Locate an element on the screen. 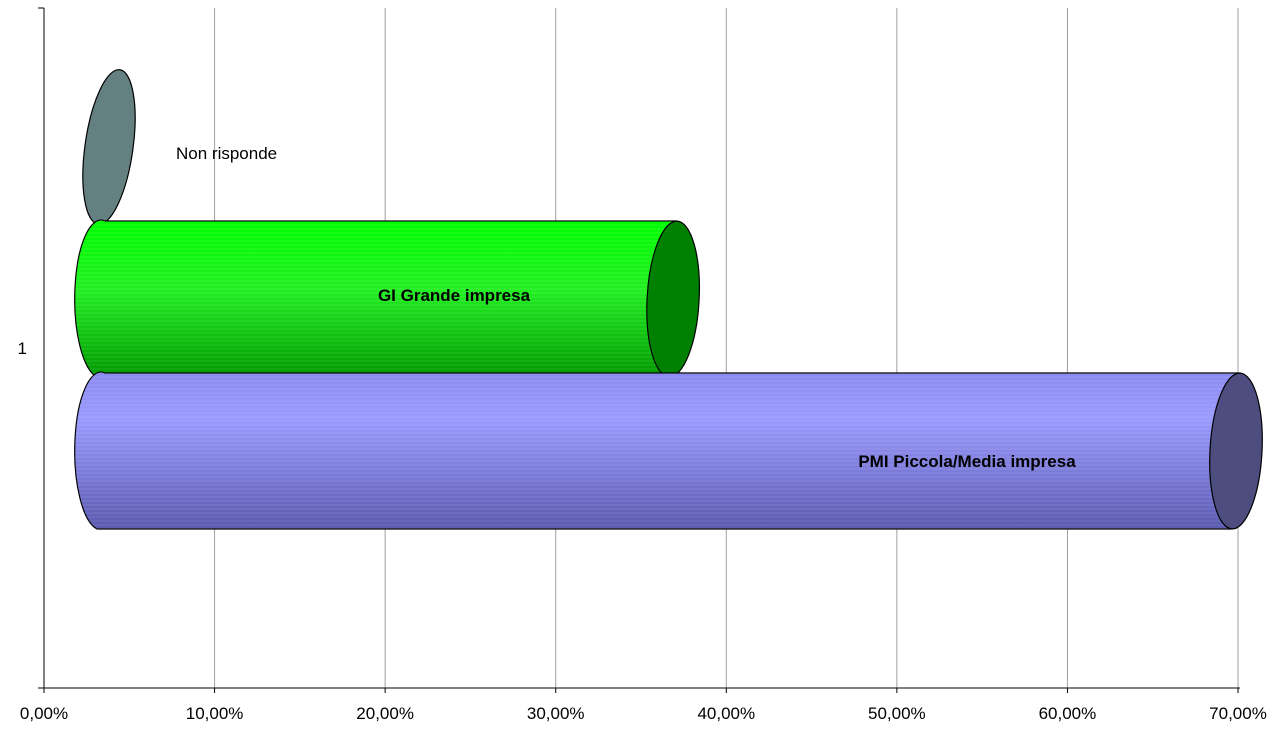 The width and height of the screenshot is (1282, 735). x-tick-label: 60,00% is located at coordinates (1068, 713).